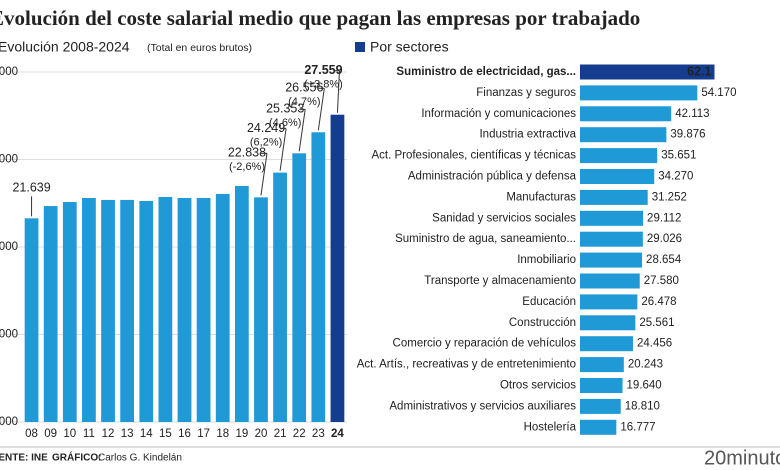 The width and height of the screenshot is (780, 470). Describe the element at coordinates (658, 302) in the screenshot. I see `value-label: 26.478` at that location.